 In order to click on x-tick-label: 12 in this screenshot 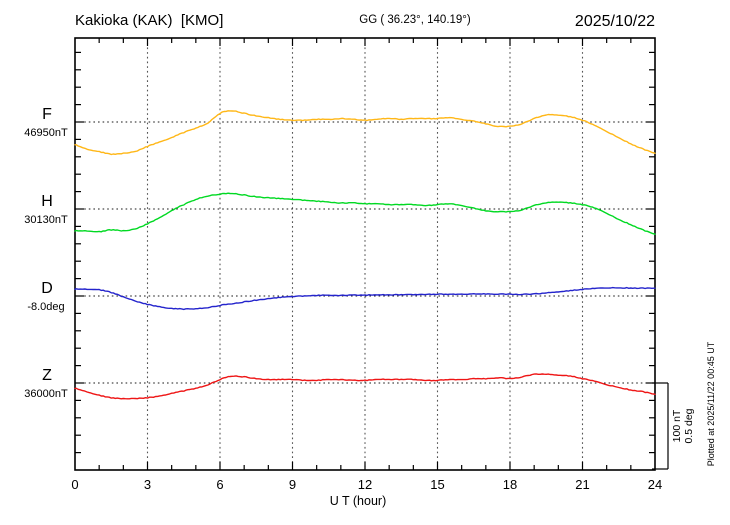, I will do `click(365, 484)`.